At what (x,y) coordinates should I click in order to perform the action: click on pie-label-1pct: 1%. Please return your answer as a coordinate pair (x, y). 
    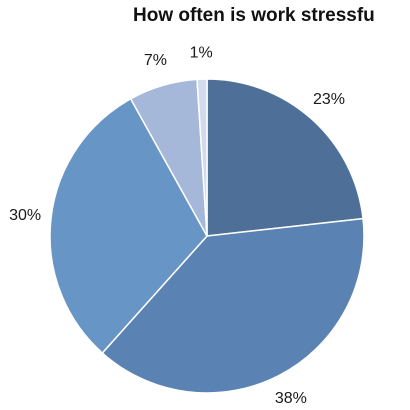
    Looking at the image, I should click on (201, 53).